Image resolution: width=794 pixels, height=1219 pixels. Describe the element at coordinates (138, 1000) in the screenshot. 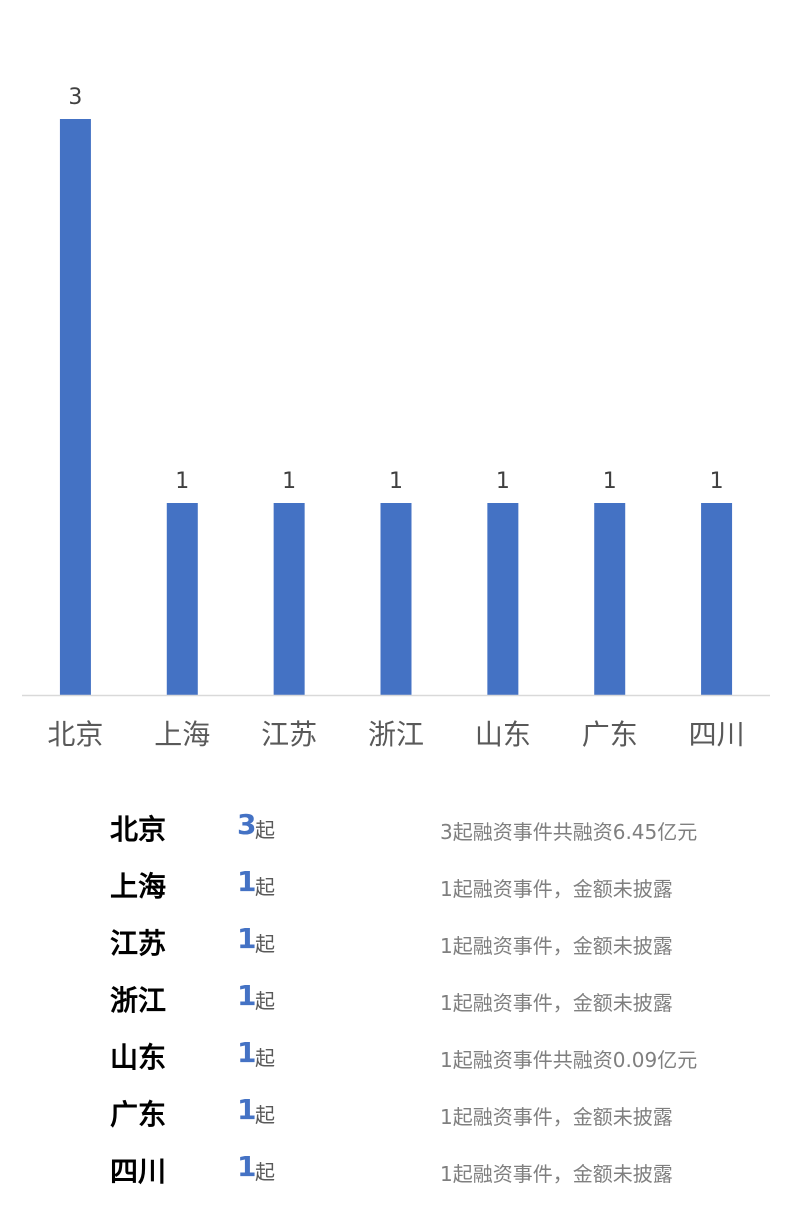

I see `province-name: 浙江` at that location.